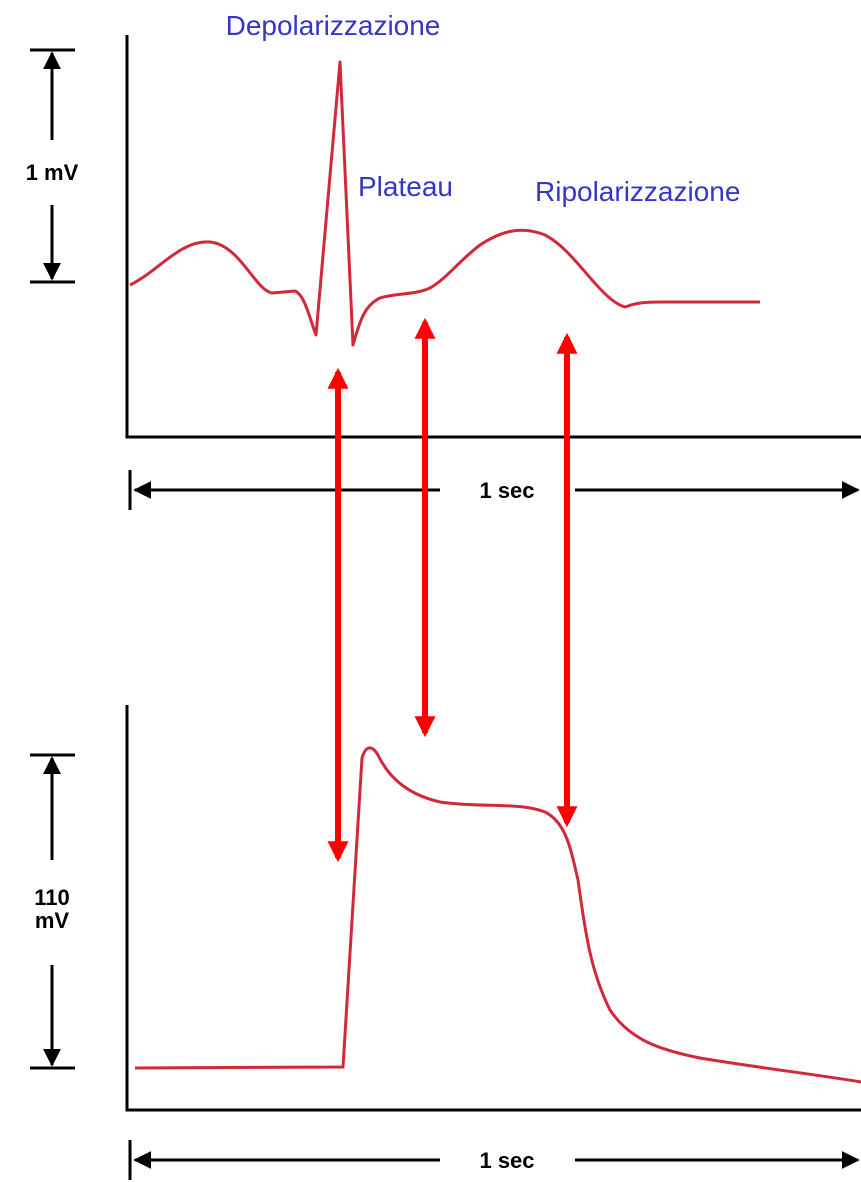 Image resolution: width=861 pixels, height=1182 pixels. Describe the element at coordinates (405, 186) in the screenshot. I see `plateau-label: Plateau` at that location.